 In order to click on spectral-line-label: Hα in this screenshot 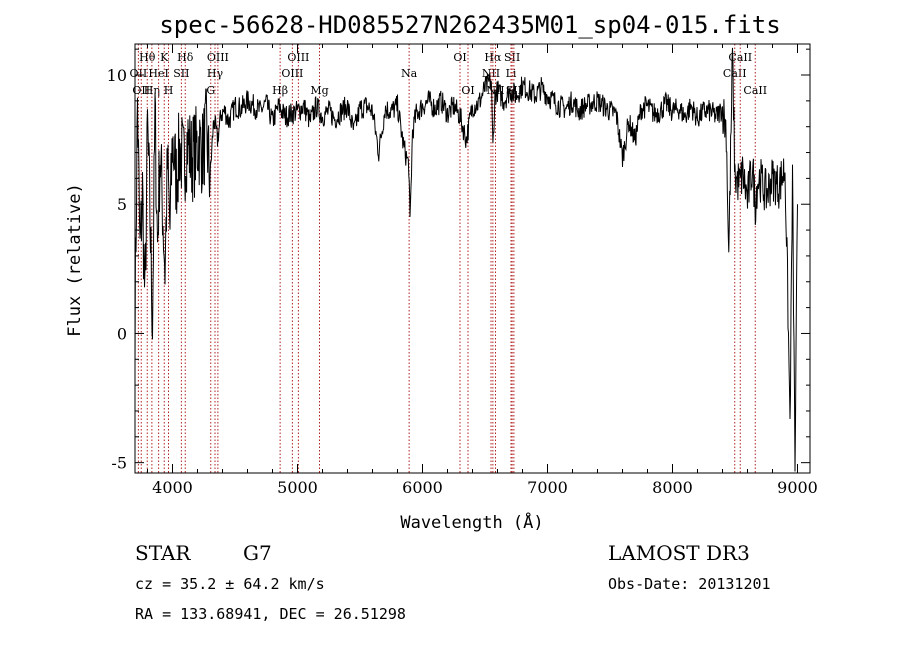, I will do `click(493, 57)`.